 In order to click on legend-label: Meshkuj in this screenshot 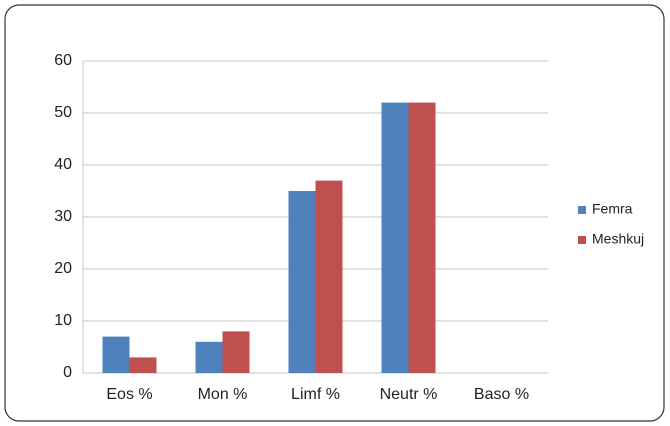, I will do `click(618, 239)`.